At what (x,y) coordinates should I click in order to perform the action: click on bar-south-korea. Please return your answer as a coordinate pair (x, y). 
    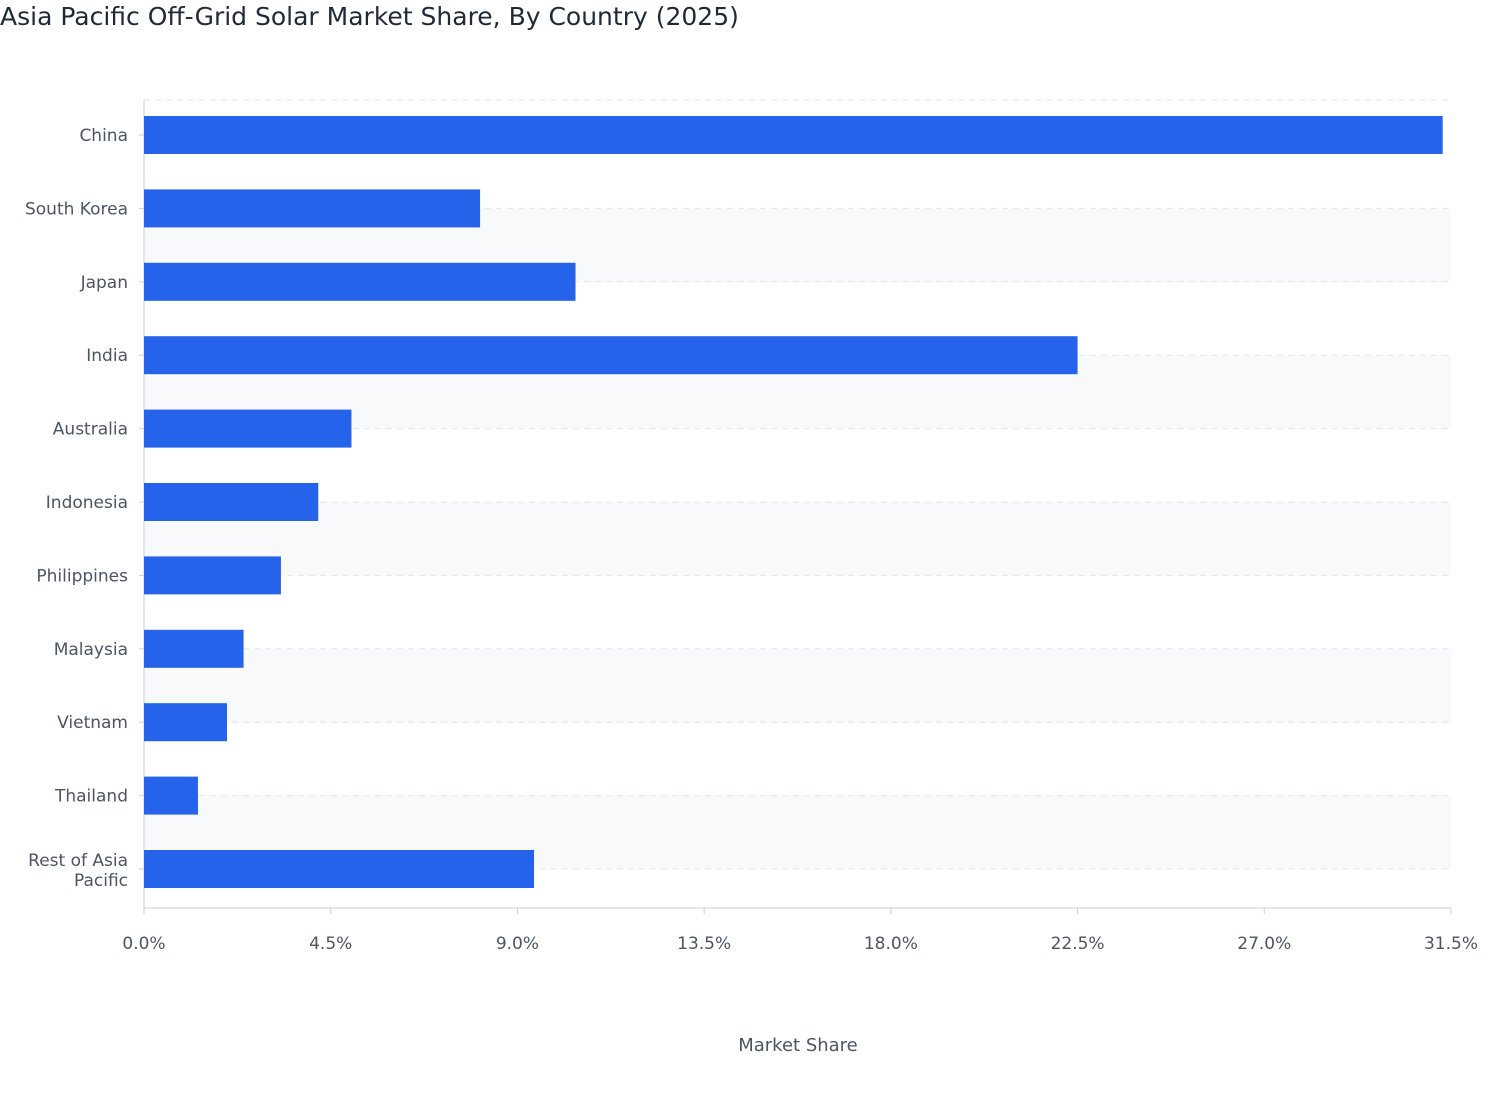
    Looking at the image, I should click on (312, 208).